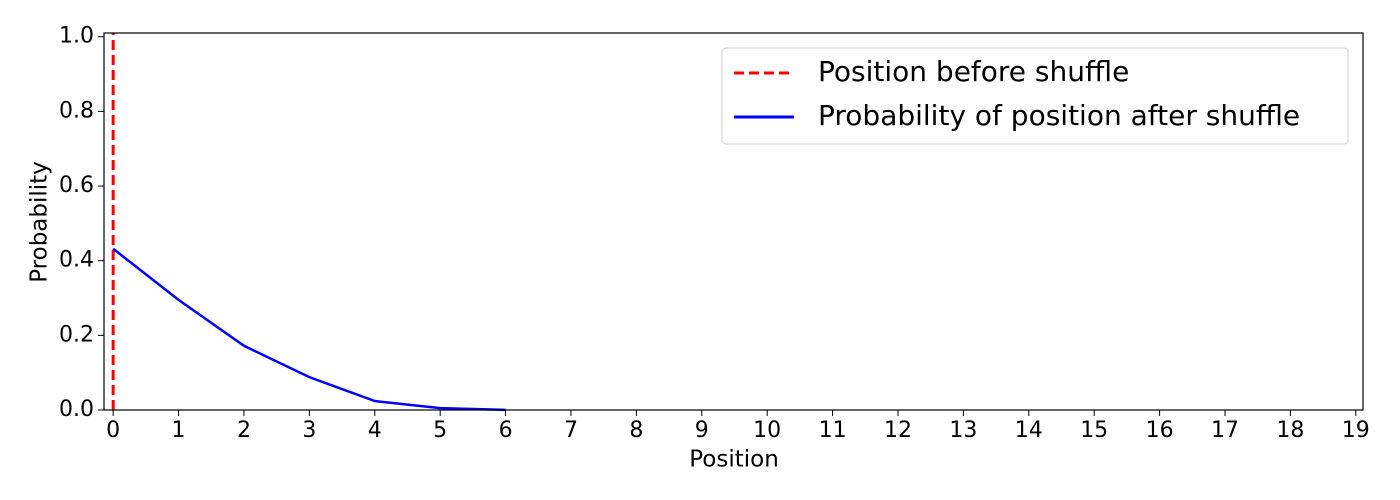 The height and width of the screenshot is (500, 1400). Describe the element at coordinates (179, 430) in the screenshot. I see `x-tick-label: 1` at that location.